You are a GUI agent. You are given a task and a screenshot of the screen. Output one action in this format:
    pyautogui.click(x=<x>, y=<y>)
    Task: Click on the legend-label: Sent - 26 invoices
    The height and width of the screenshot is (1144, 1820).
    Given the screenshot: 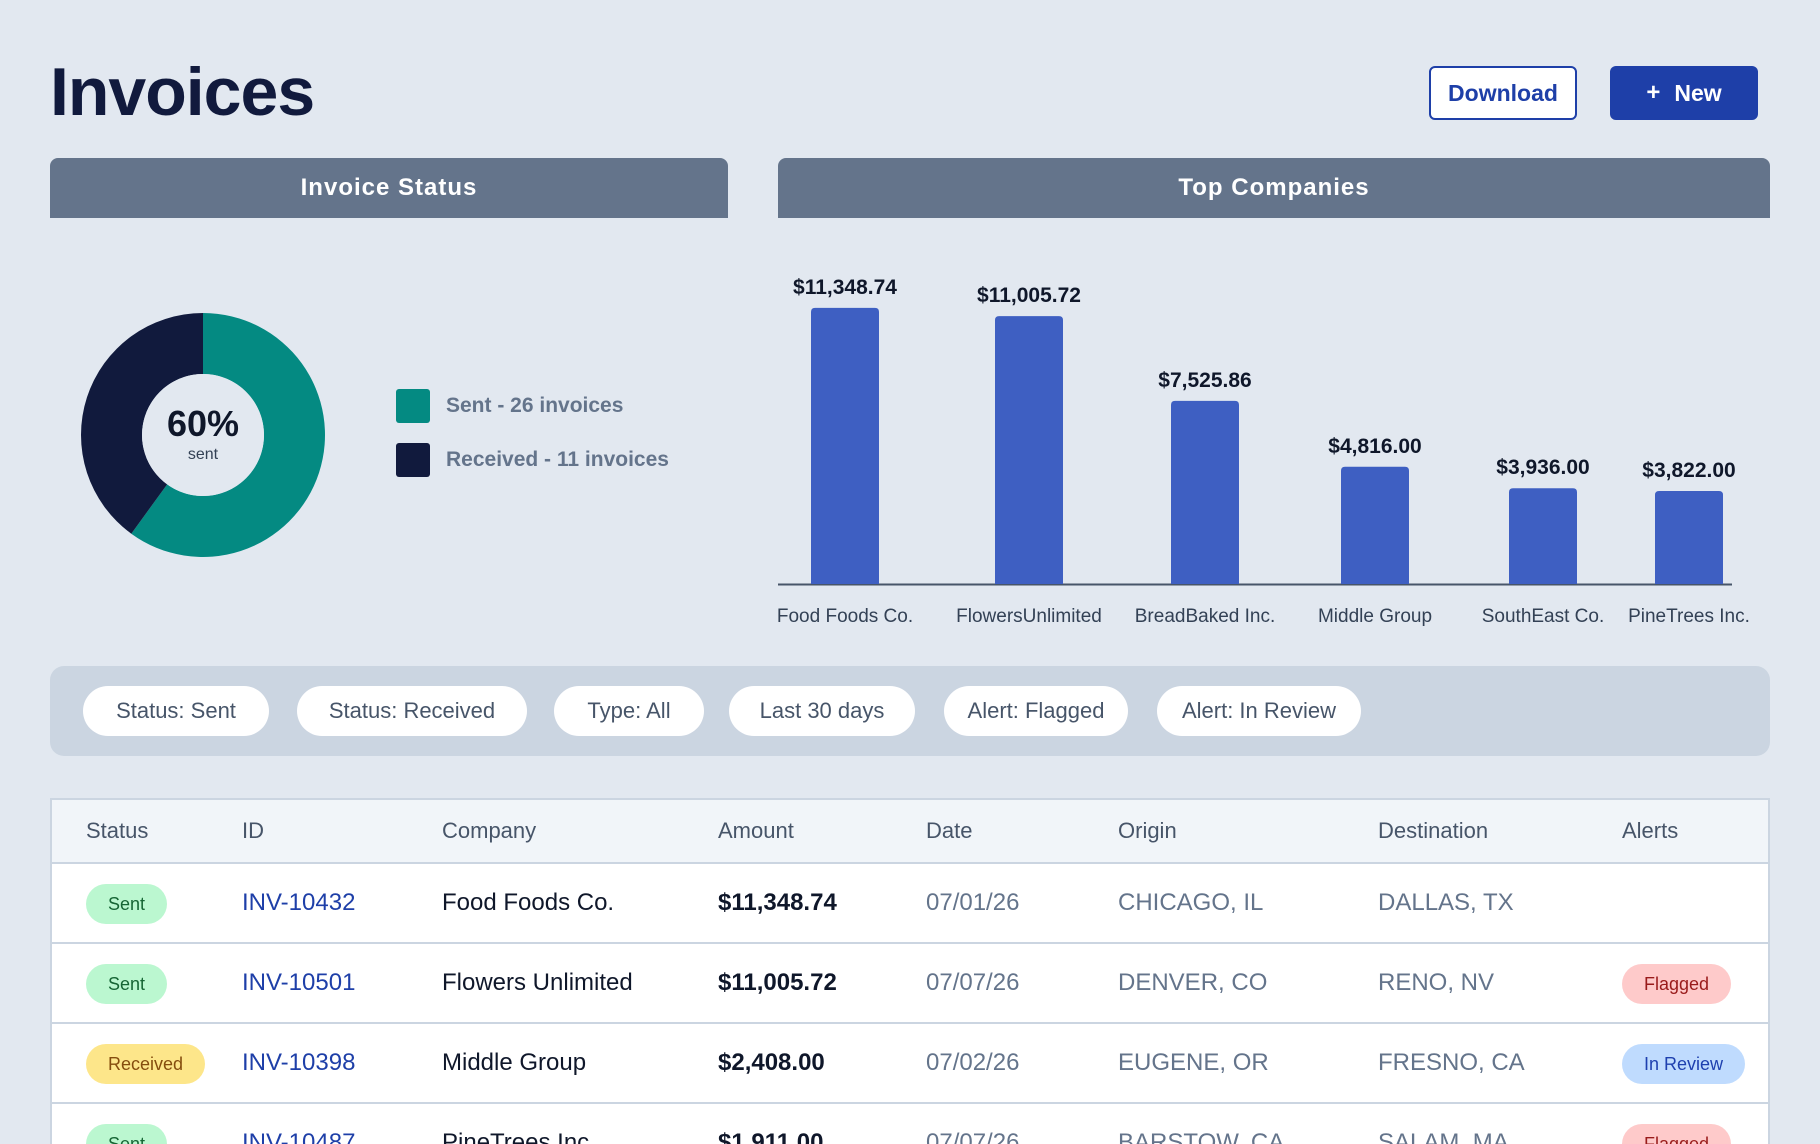 What is the action you would take?
    pyautogui.click(x=535, y=405)
    